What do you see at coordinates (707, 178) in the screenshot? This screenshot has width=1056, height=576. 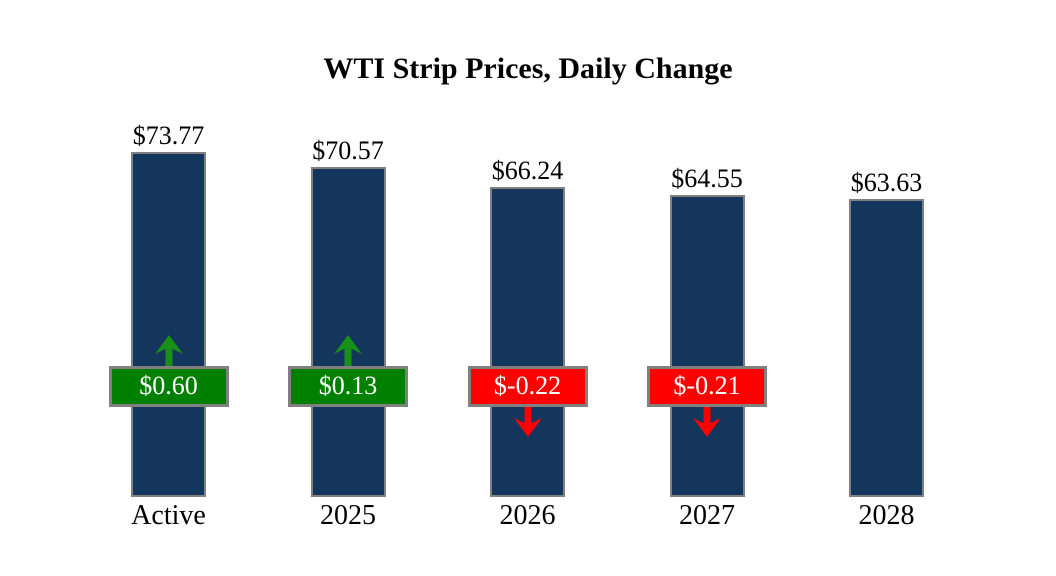 I see `bar-value-label: $64.55` at bounding box center [707, 178].